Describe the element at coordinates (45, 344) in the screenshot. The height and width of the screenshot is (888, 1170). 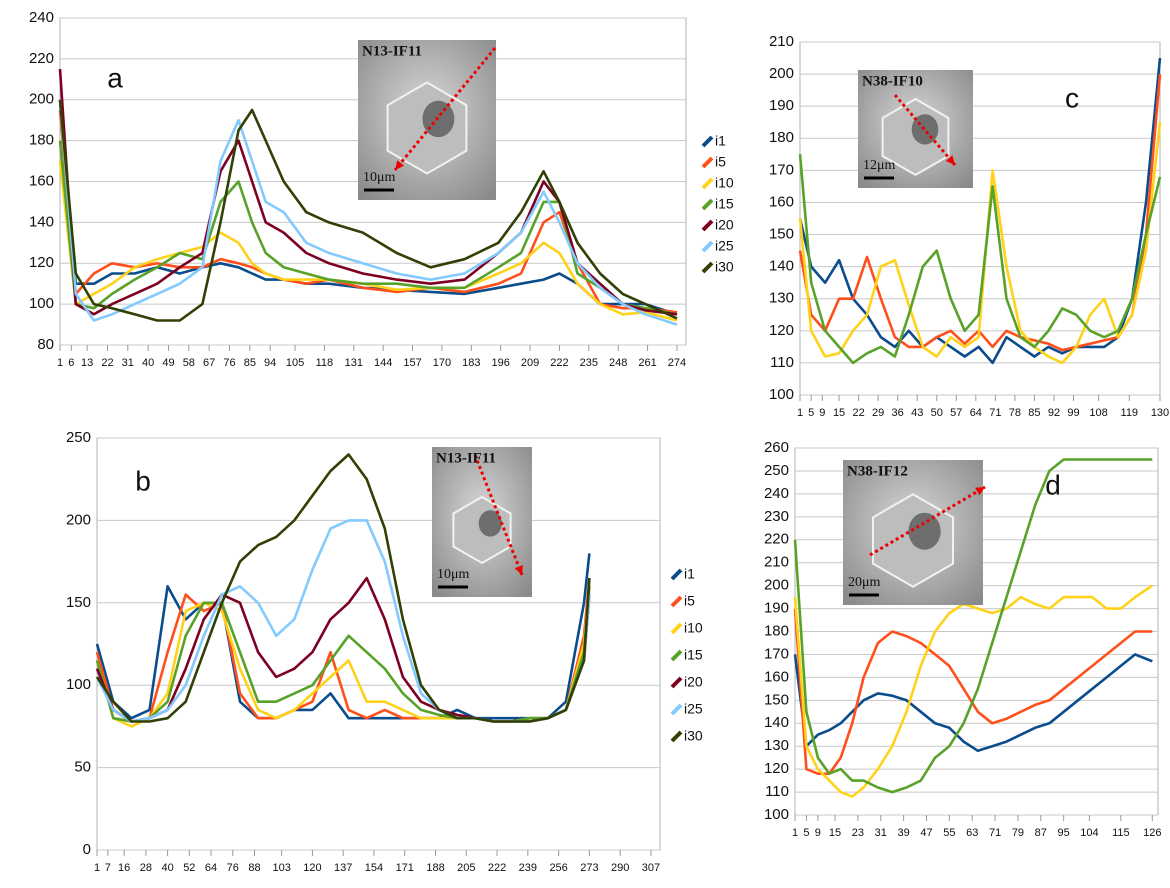
I see `y-tick-label: 80` at that location.